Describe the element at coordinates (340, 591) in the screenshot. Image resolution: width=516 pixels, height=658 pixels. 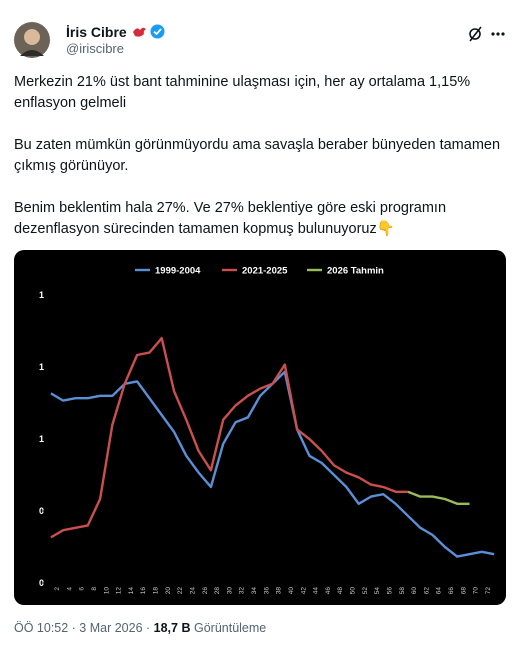
I see `x-tick-label: 48` at that location.